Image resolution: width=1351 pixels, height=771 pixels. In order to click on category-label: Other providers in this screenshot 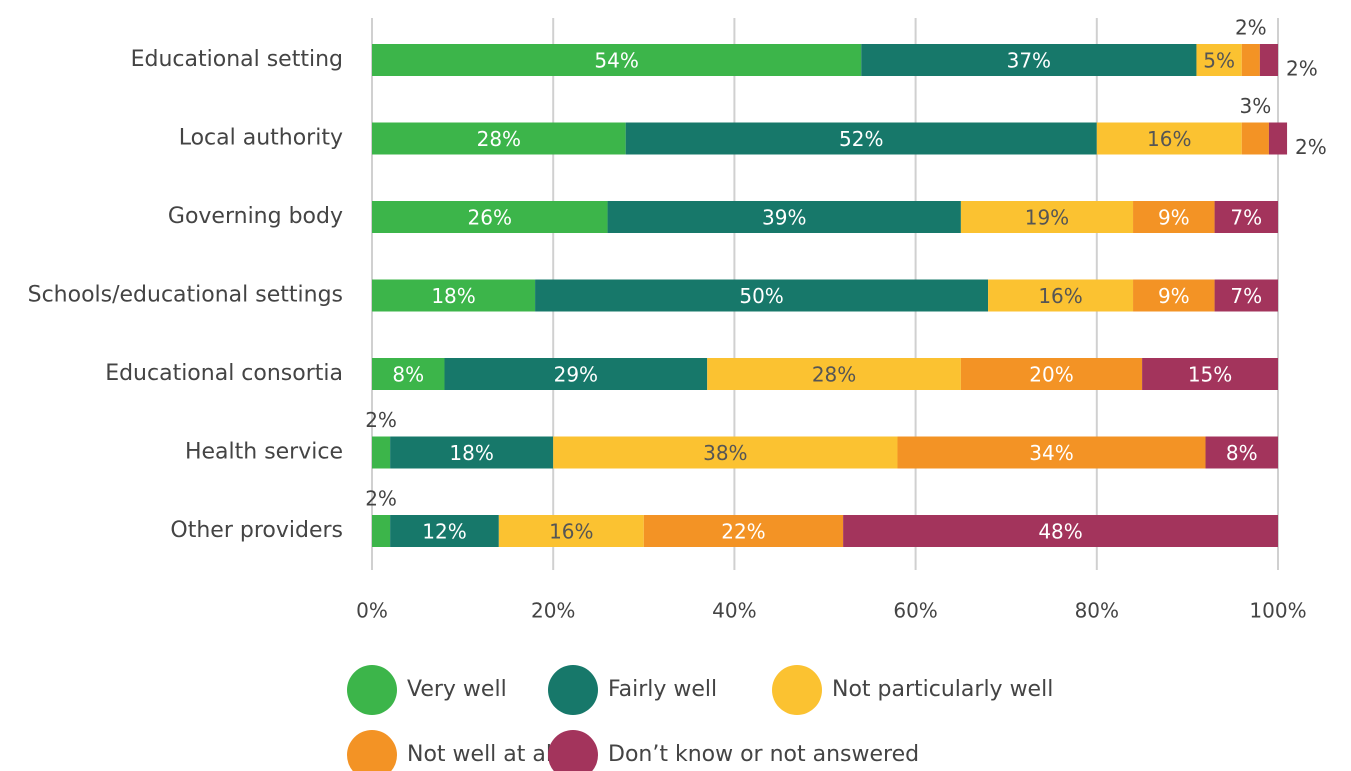, I will do `click(256, 530)`.